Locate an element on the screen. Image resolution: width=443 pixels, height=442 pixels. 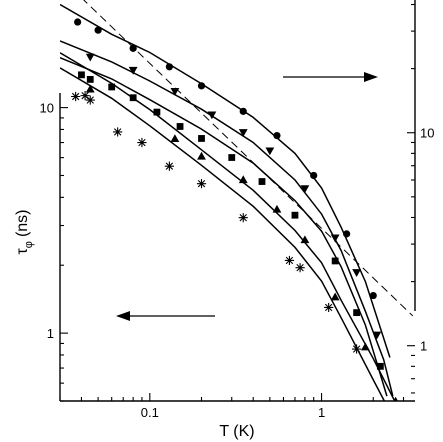
y-left-tick-label: 10 is located at coordinates (47, 108).